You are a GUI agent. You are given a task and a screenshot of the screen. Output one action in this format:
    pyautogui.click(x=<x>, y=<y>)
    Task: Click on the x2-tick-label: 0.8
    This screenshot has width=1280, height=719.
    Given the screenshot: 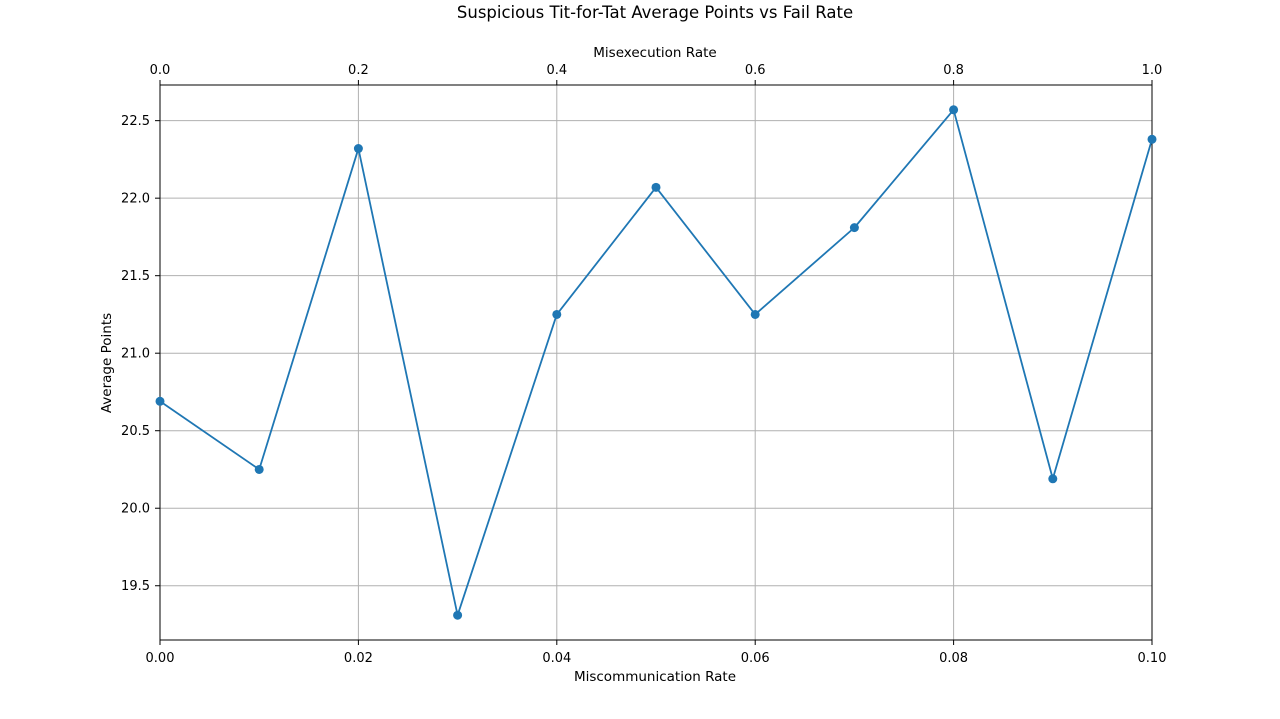 What is the action you would take?
    pyautogui.click(x=953, y=70)
    